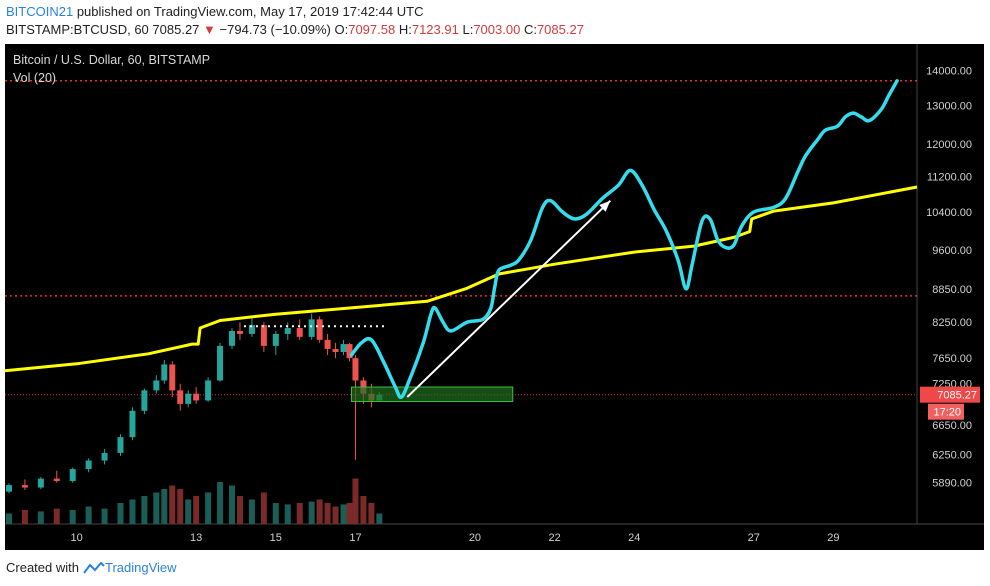 This screenshot has width=990, height=586. Describe the element at coordinates (341, 29) in the screenshot. I see `open-label: O:` at that location.